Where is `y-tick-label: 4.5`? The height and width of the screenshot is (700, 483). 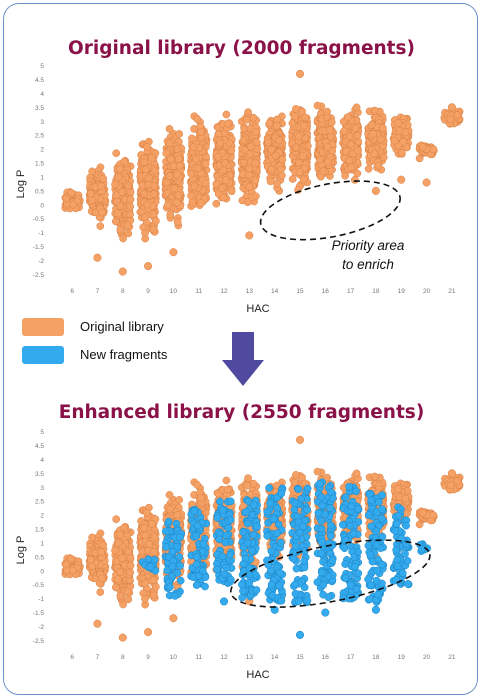 y-tick-label: 4.5 is located at coordinates (39, 446).